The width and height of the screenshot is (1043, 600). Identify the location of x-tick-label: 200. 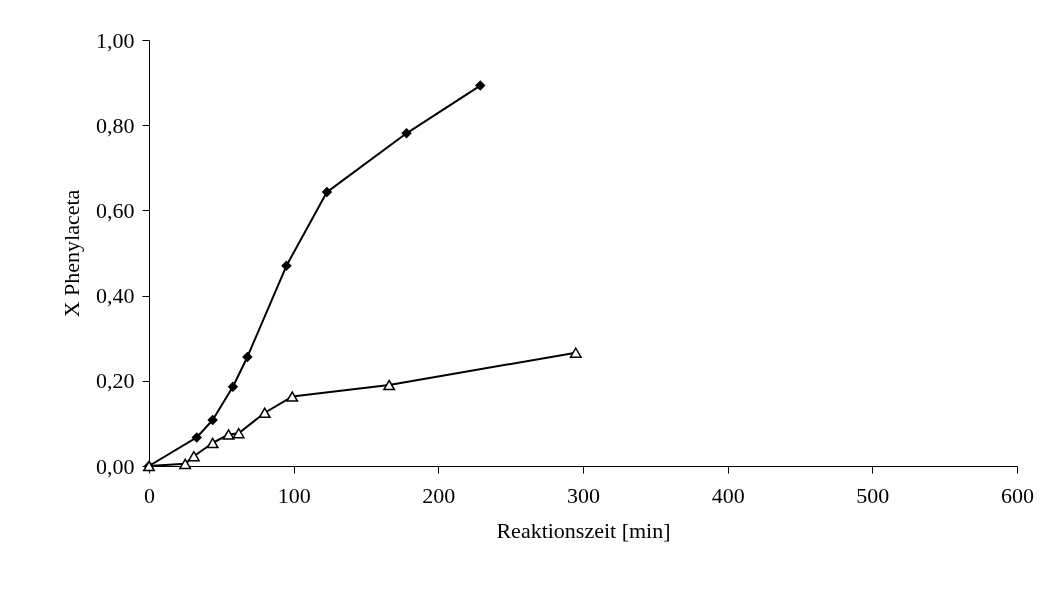
(439, 495).